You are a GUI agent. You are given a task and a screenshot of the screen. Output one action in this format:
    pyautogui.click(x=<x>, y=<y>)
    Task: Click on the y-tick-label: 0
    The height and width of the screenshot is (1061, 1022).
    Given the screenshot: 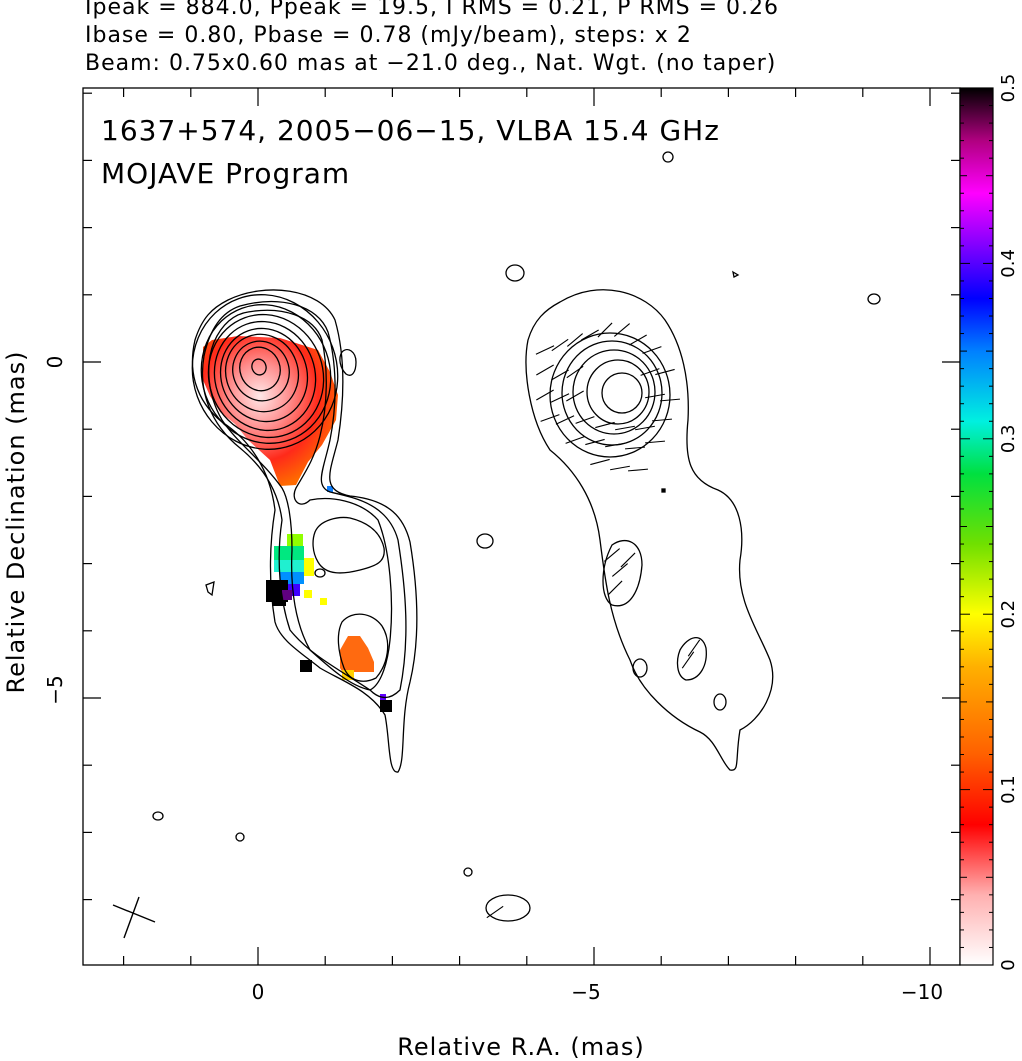 What is the action you would take?
    pyautogui.click(x=55, y=362)
    